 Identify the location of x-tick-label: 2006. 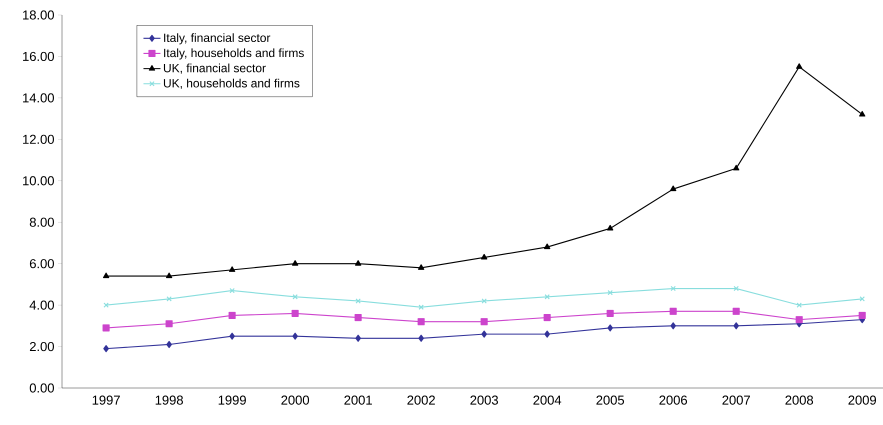
(673, 400).